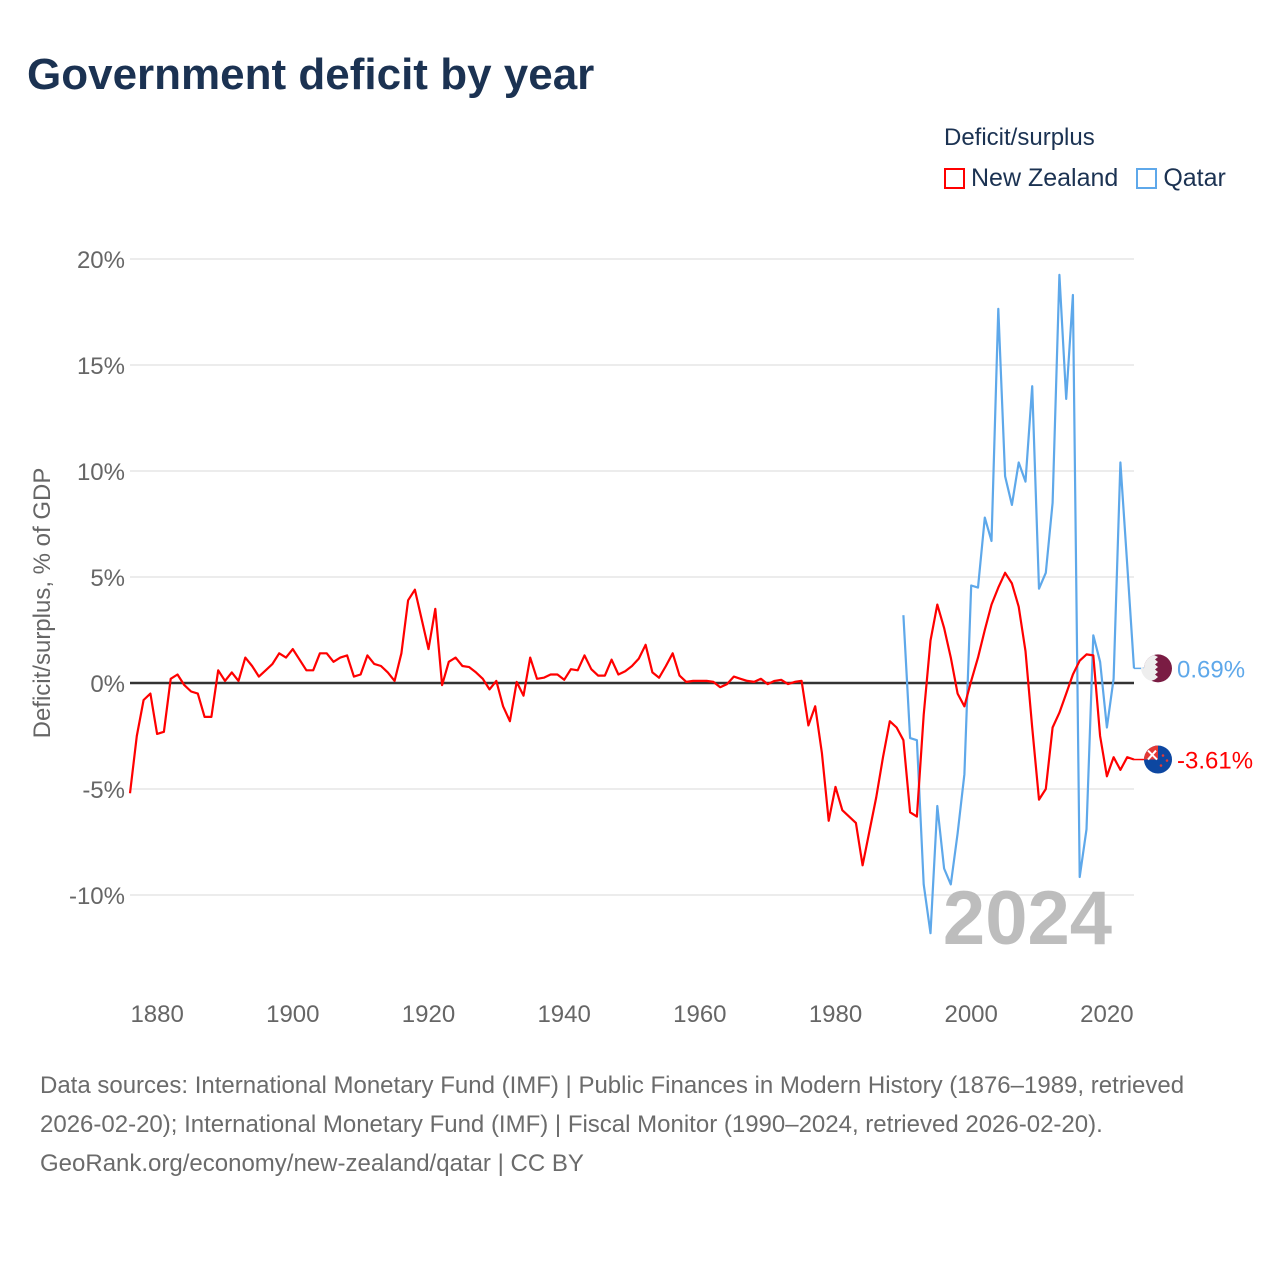  What do you see at coordinates (103, 790) in the screenshot?
I see `y-tick-label: -5%` at bounding box center [103, 790].